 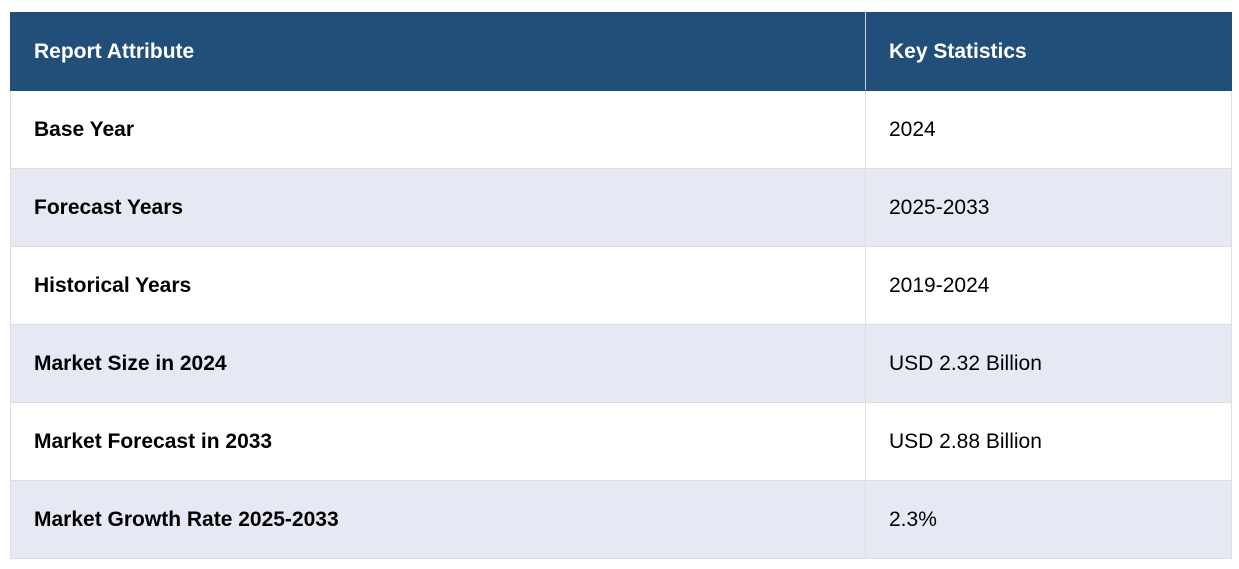 I want to click on table-row: Base Year 2024, so click(x=621, y=129).